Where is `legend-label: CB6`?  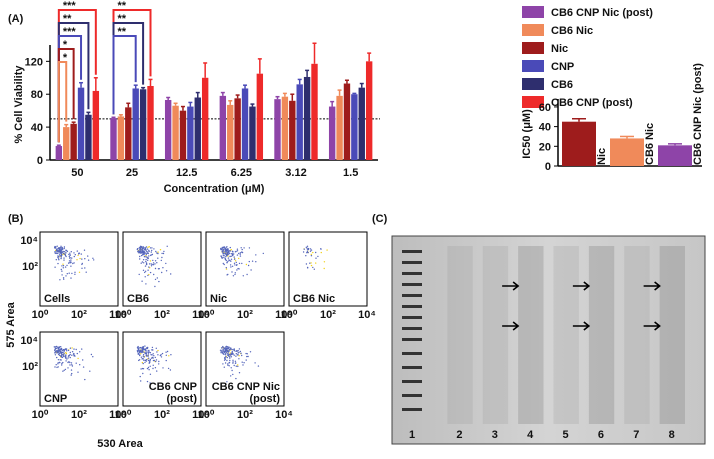
legend-label: CB6 is located at coordinates (562, 85).